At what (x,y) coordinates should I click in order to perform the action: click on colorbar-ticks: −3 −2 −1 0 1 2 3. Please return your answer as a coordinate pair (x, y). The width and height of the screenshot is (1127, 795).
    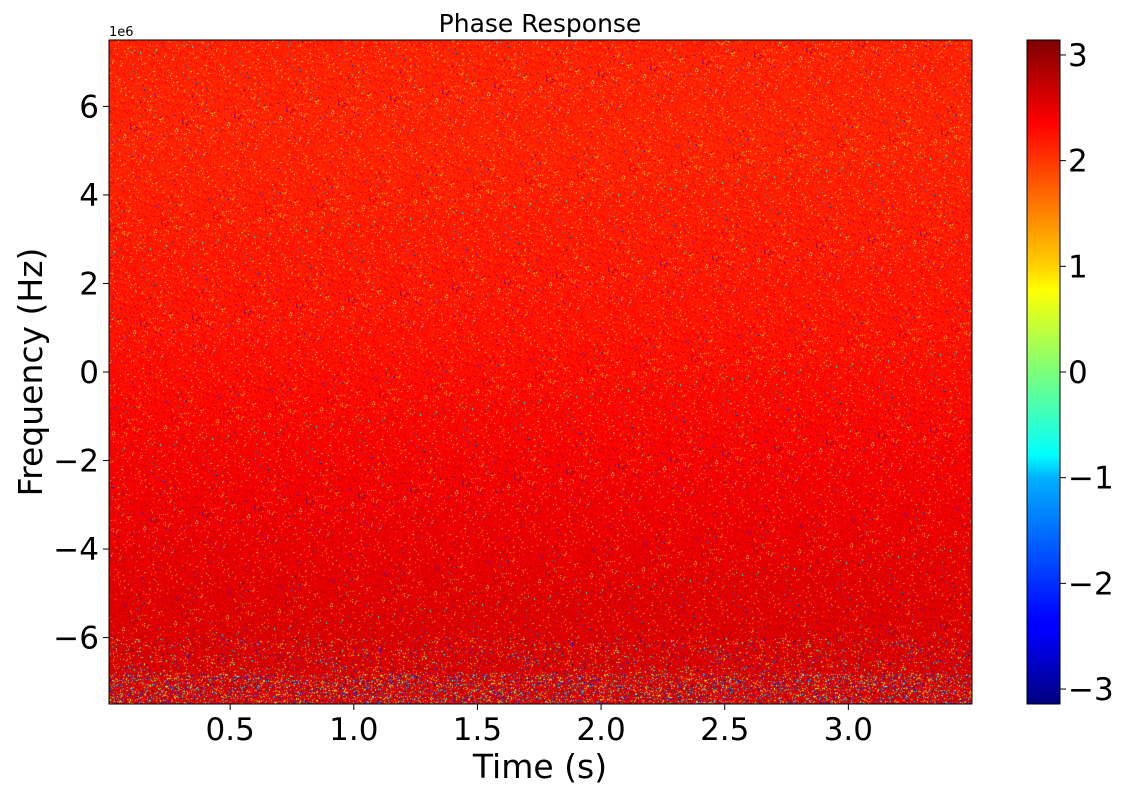
    Looking at the image, I should click on (1087, 373).